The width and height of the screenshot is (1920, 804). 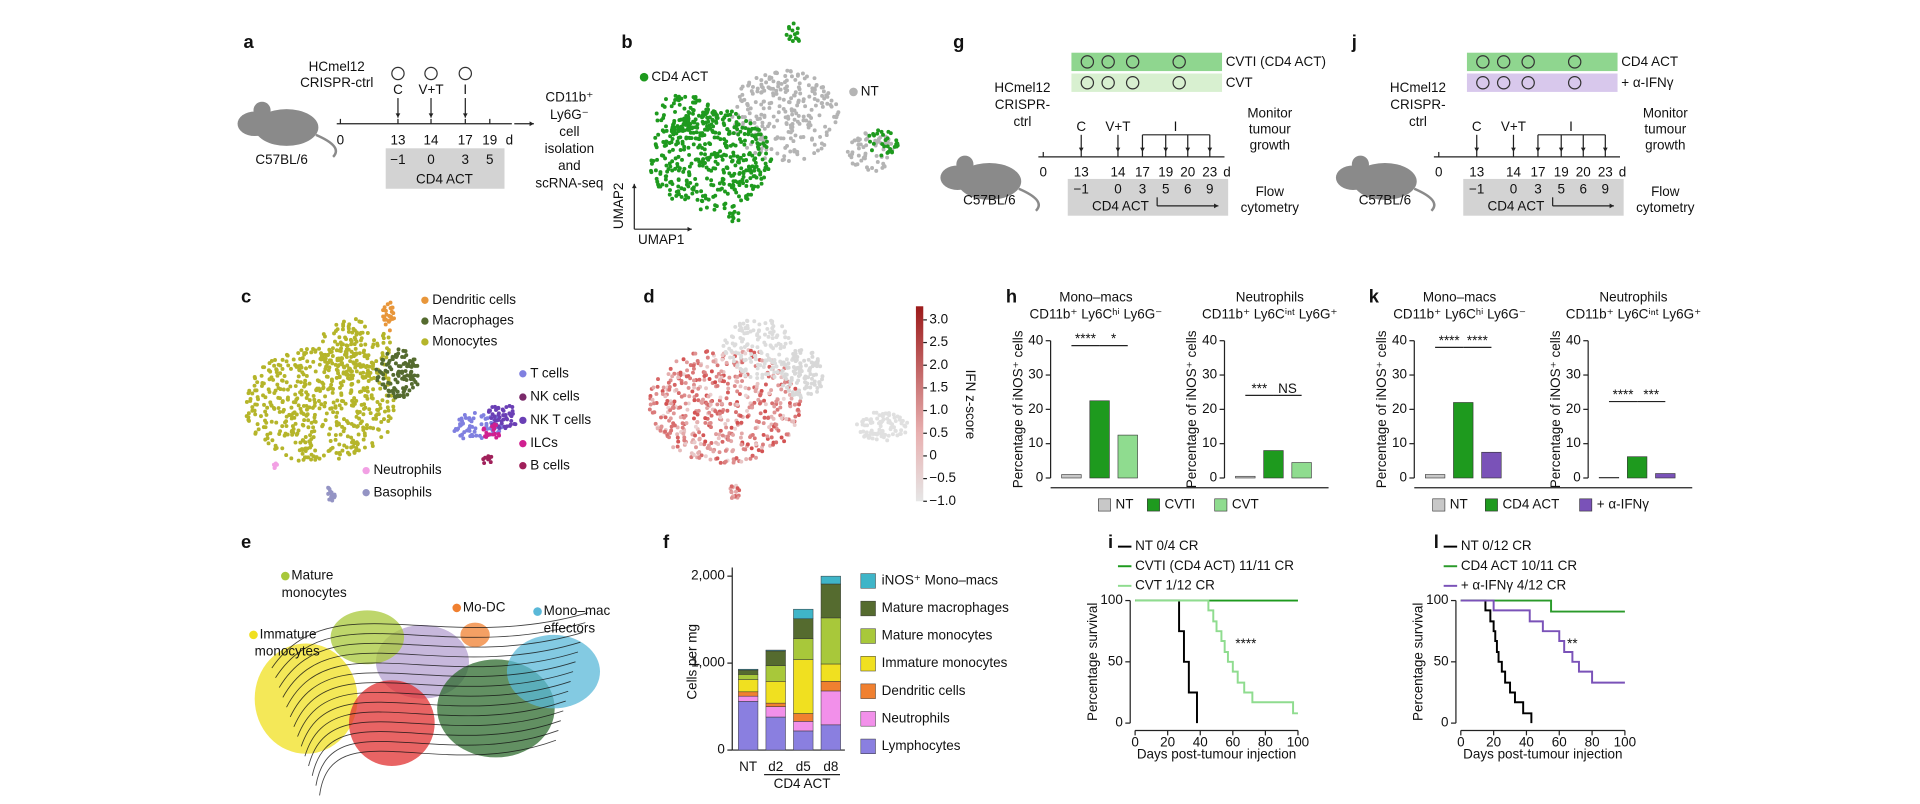 I want to click on y-tick-label: 0, so click(x=1213, y=477).